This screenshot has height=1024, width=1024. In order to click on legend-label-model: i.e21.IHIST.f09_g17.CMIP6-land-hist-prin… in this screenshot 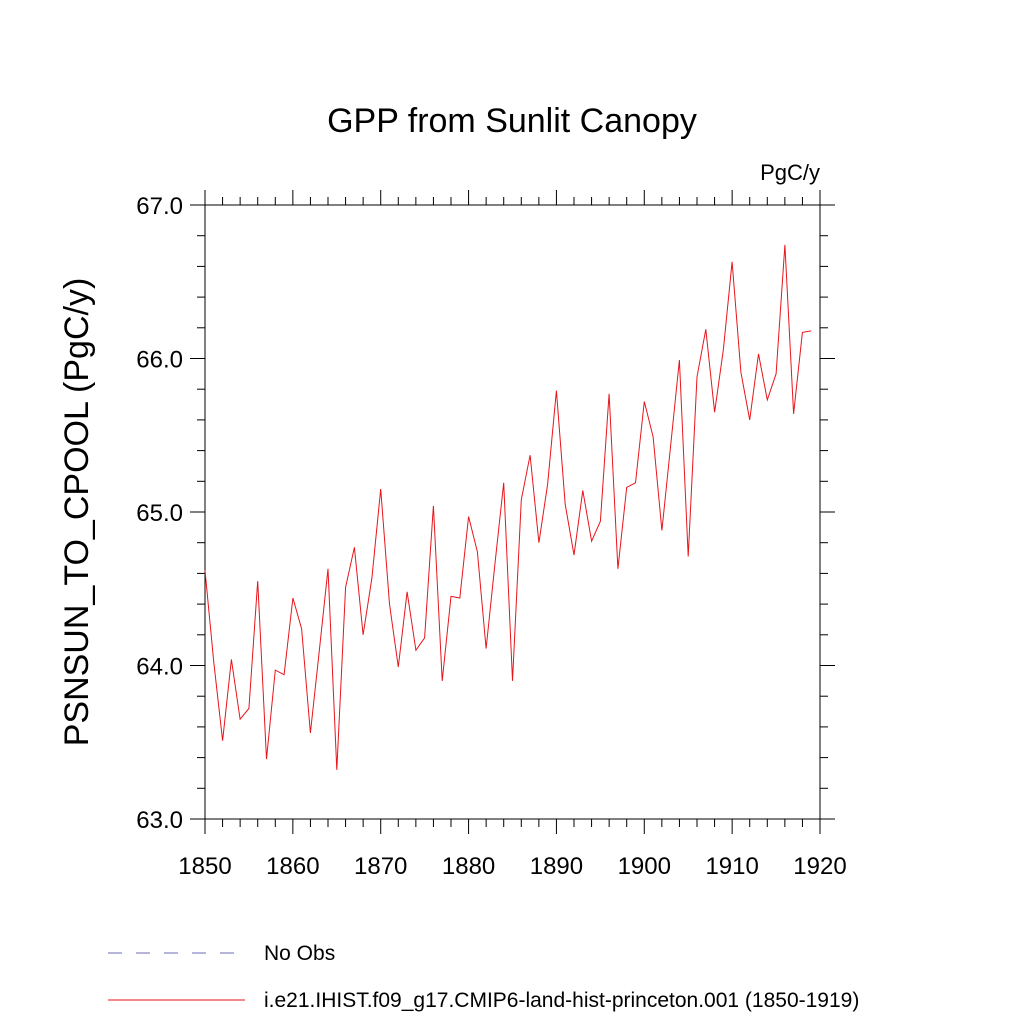, I will do `click(561, 1000)`.